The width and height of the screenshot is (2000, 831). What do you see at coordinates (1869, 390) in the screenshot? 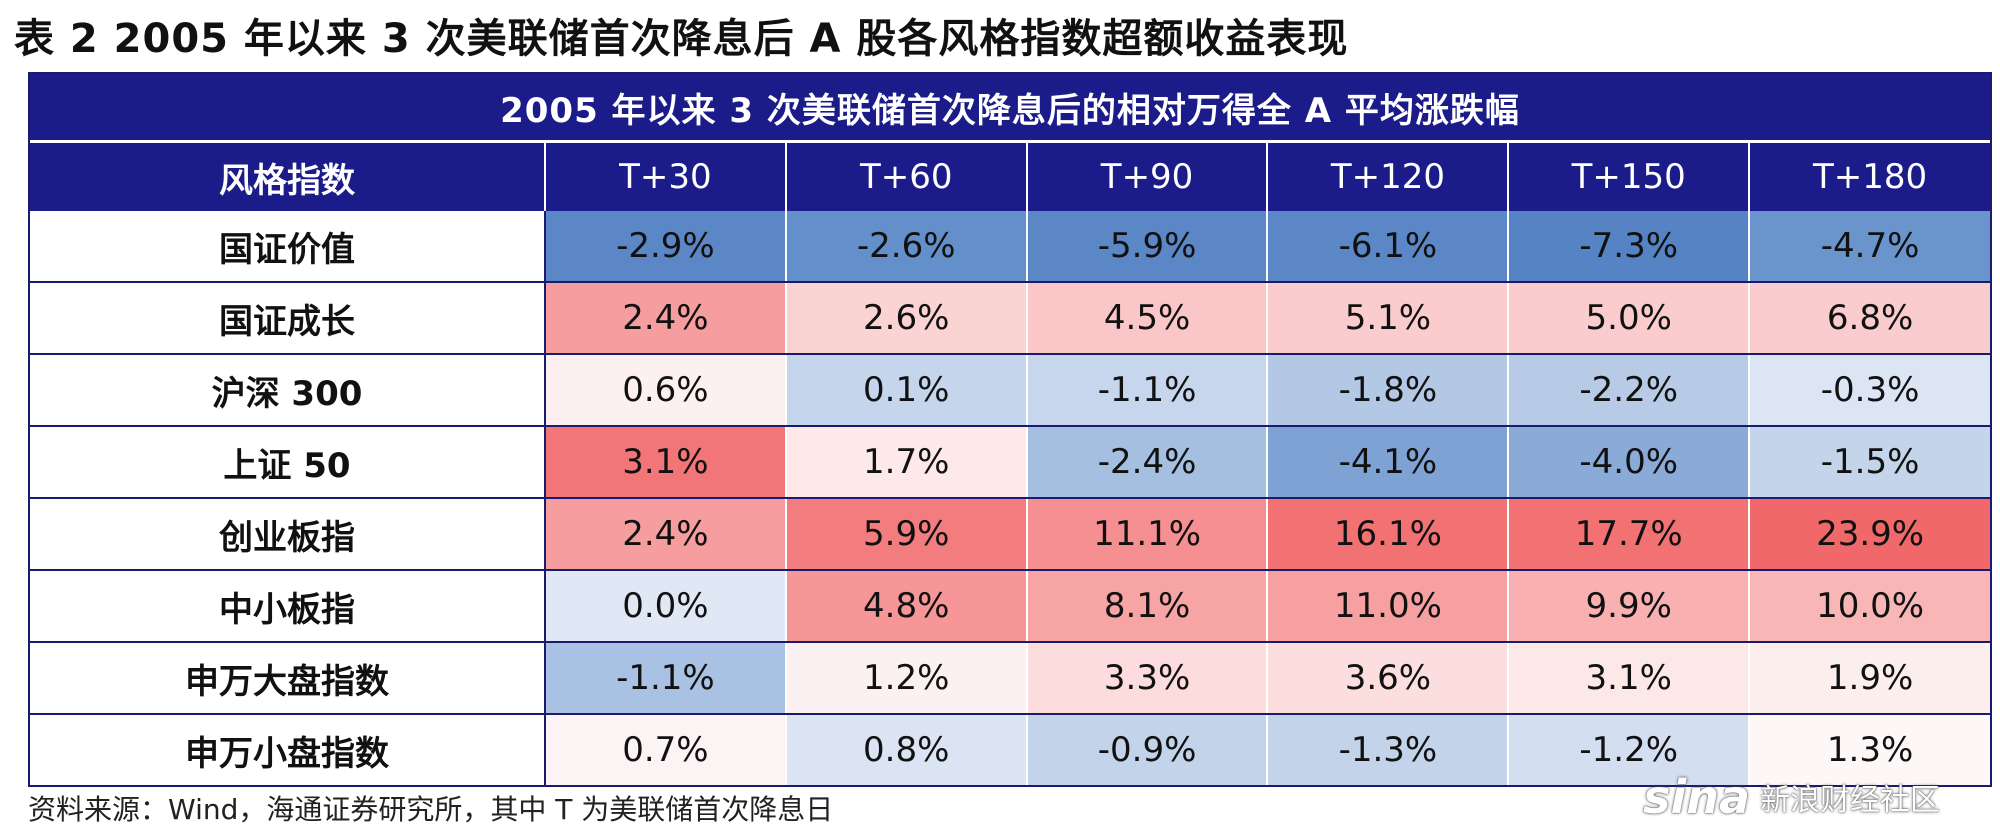
I see `table-cell: -0.3%` at bounding box center [1869, 390].